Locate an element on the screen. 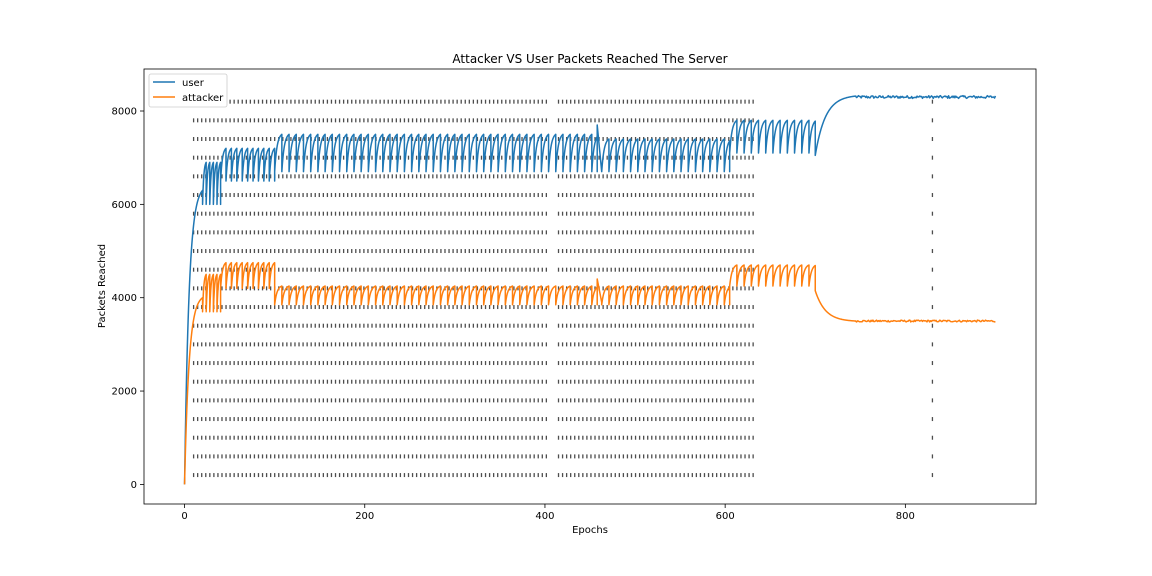 The width and height of the screenshot is (1152, 576). x-tick-label: 600 is located at coordinates (725, 516).